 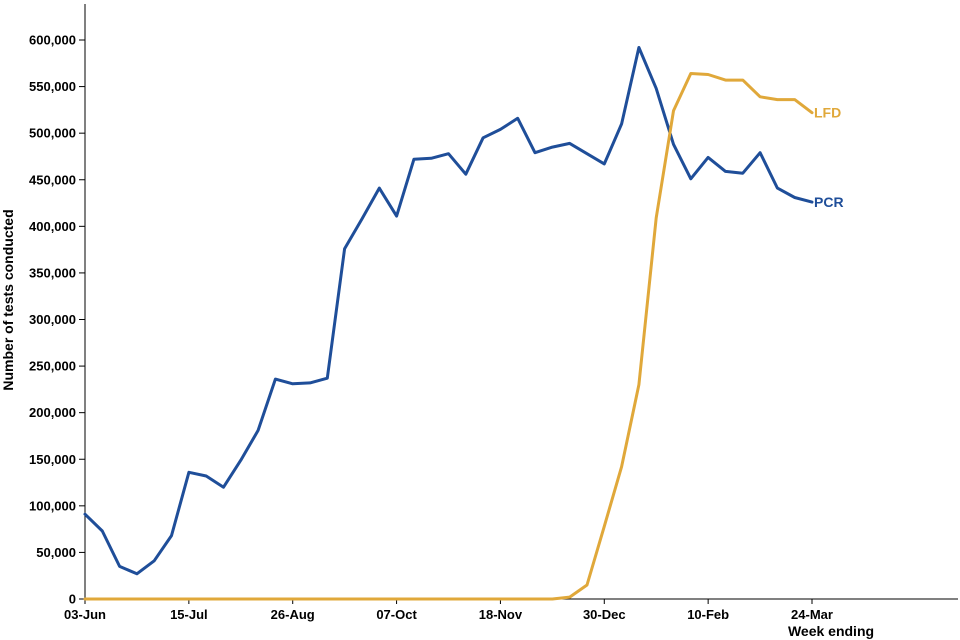 I want to click on series-label-pcr: PCR, so click(x=829, y=202).